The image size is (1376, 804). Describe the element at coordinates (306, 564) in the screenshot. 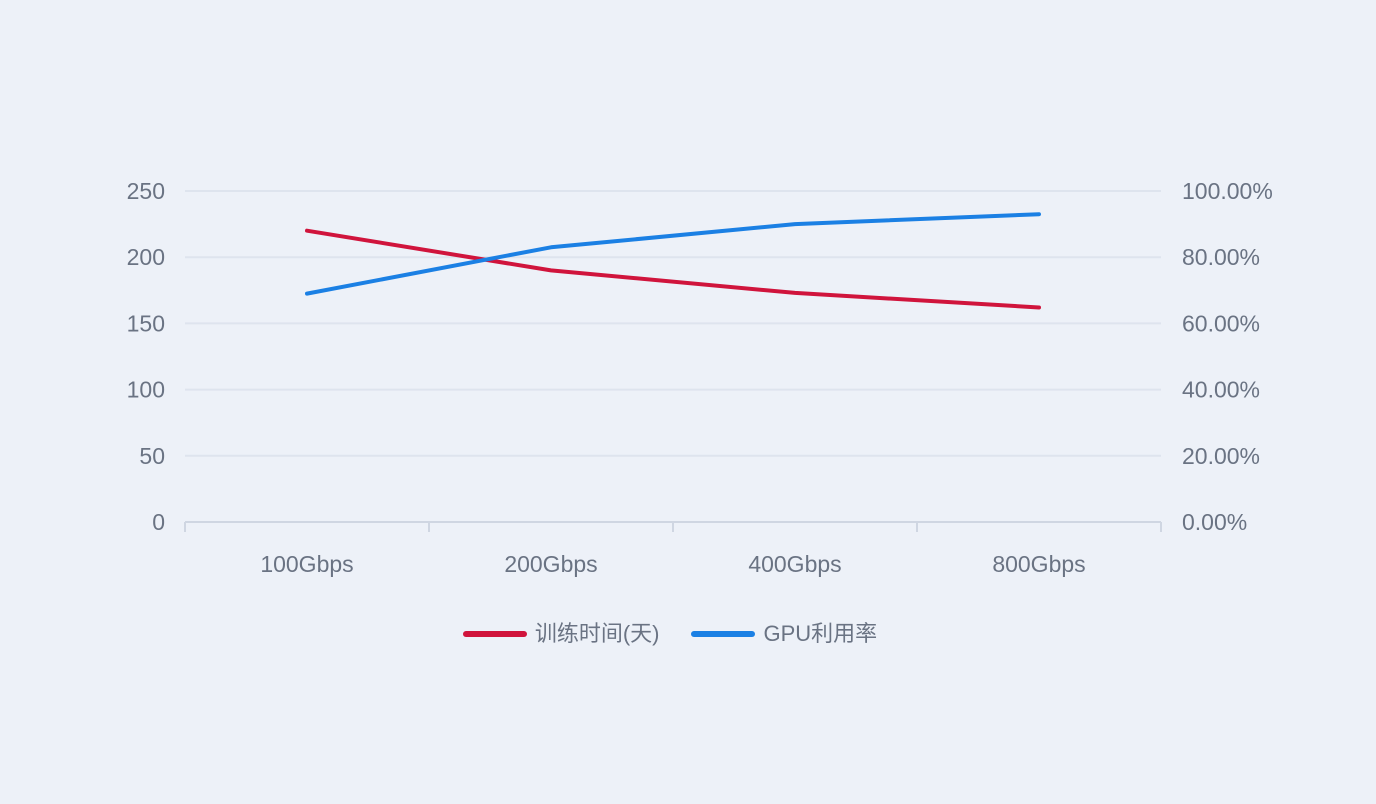

I see `x-axis-category-label: 100Gbps` at that location.